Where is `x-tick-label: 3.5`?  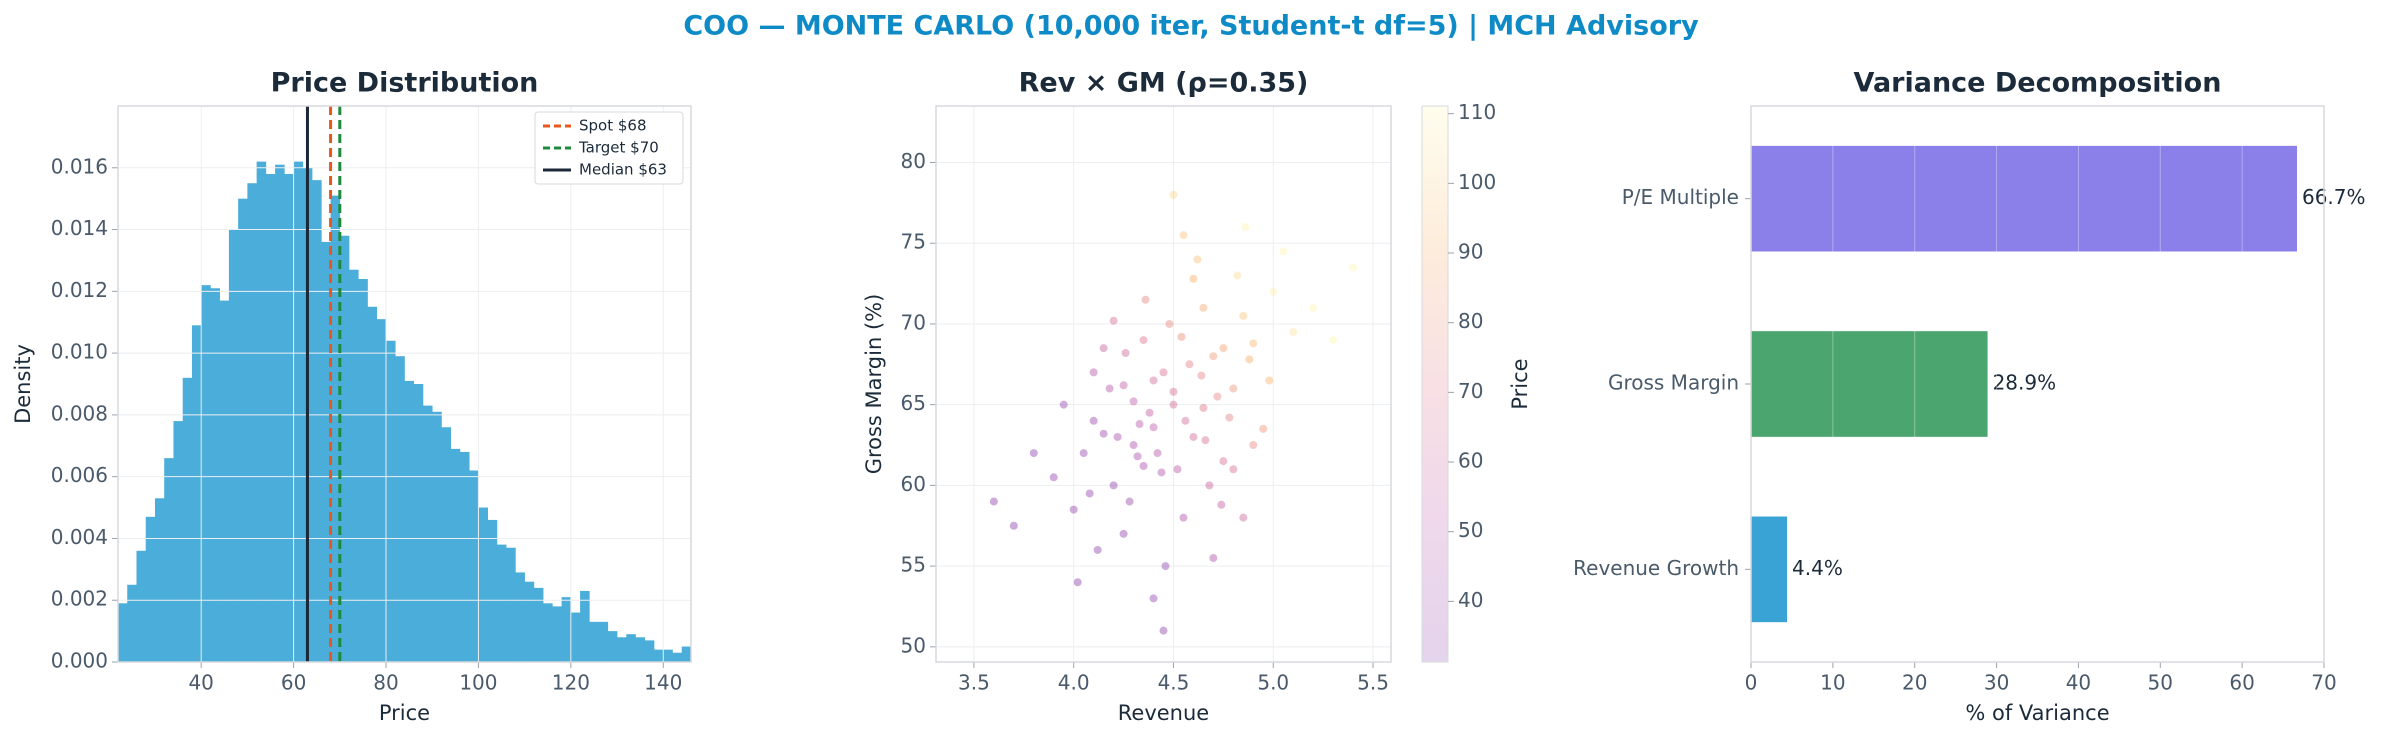 x-tick-label: 3.5 is located at coordinates (974, 683).